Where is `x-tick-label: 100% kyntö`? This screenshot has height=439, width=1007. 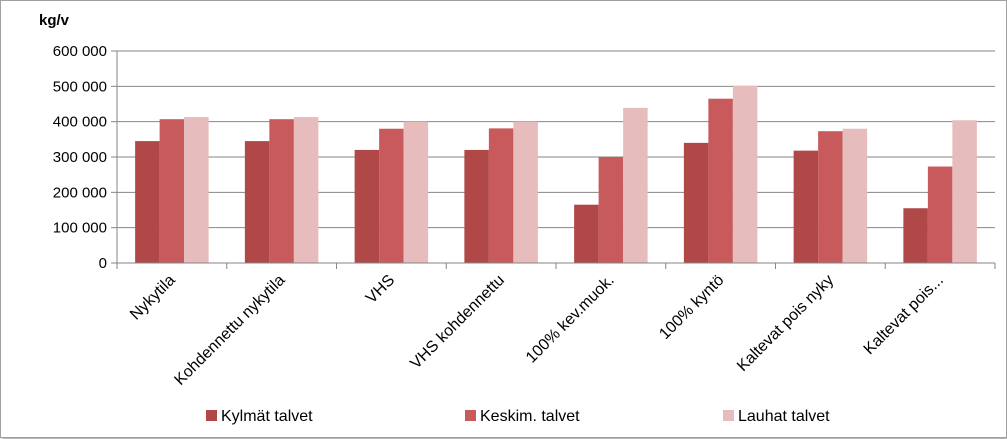
x-tick-label: 100% kyntö is located at coordinates (691, 307).